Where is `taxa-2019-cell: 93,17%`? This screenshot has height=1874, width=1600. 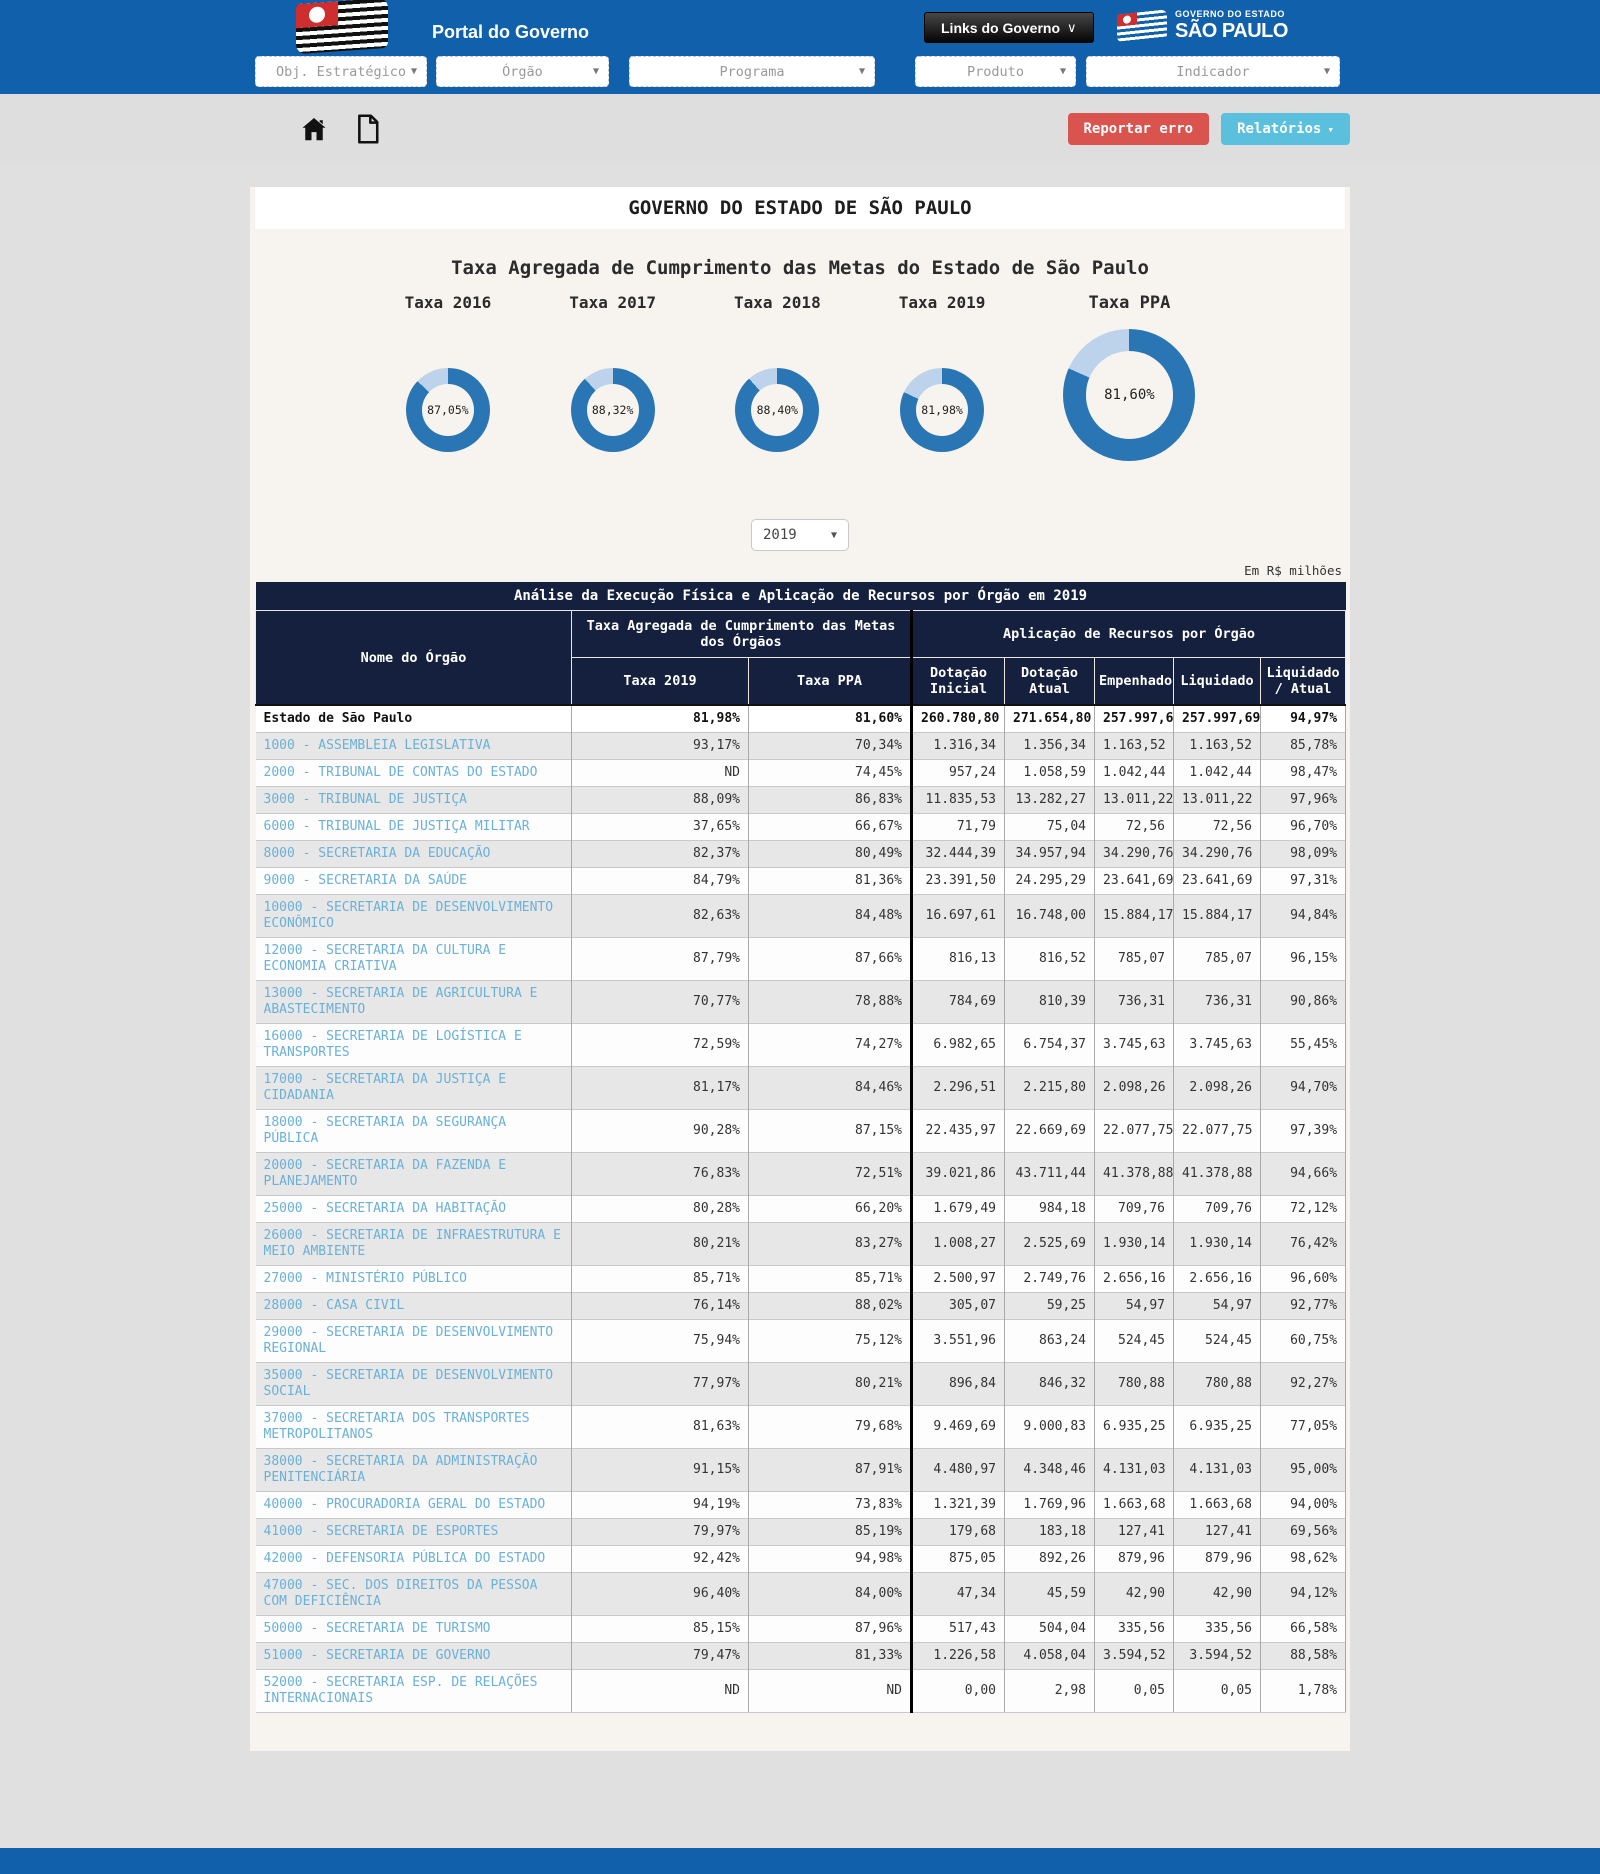
taxa-2019-cell: 93,17% is located at coordinates (660, 746).